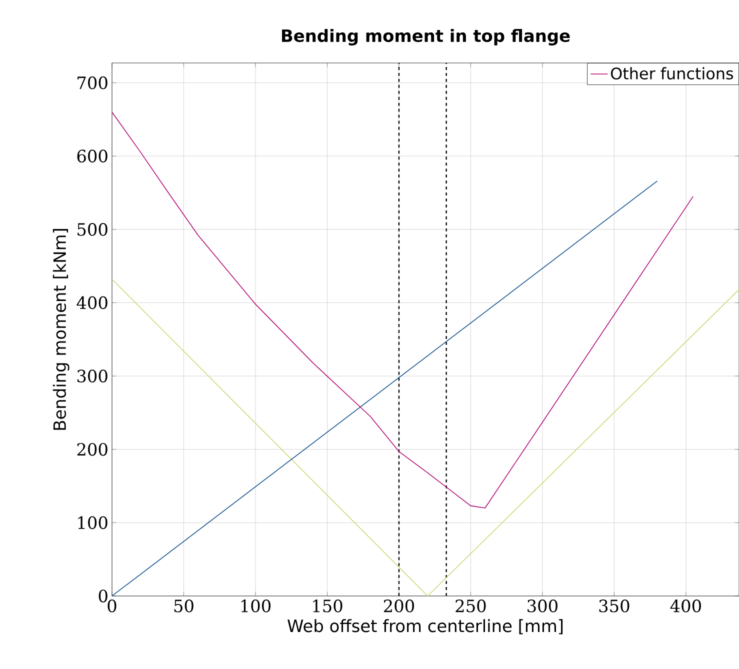 This screenshot has width=739, height=669. What do you see at coordinates (93, 229) in the screenshot?
I see `y-tick-label: 500` at bounding box center [93, 229].